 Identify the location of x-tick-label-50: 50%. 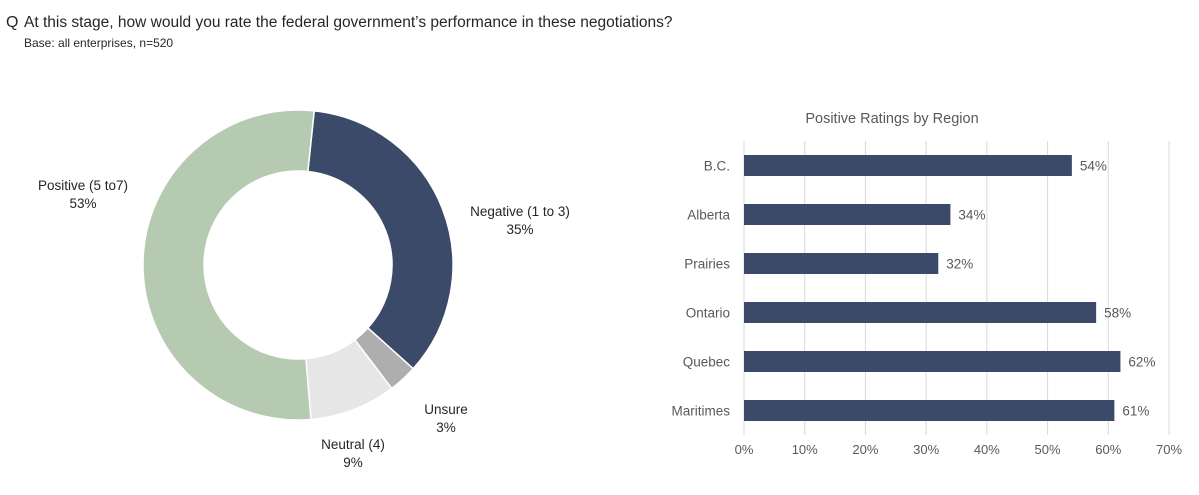
(1048, 449).